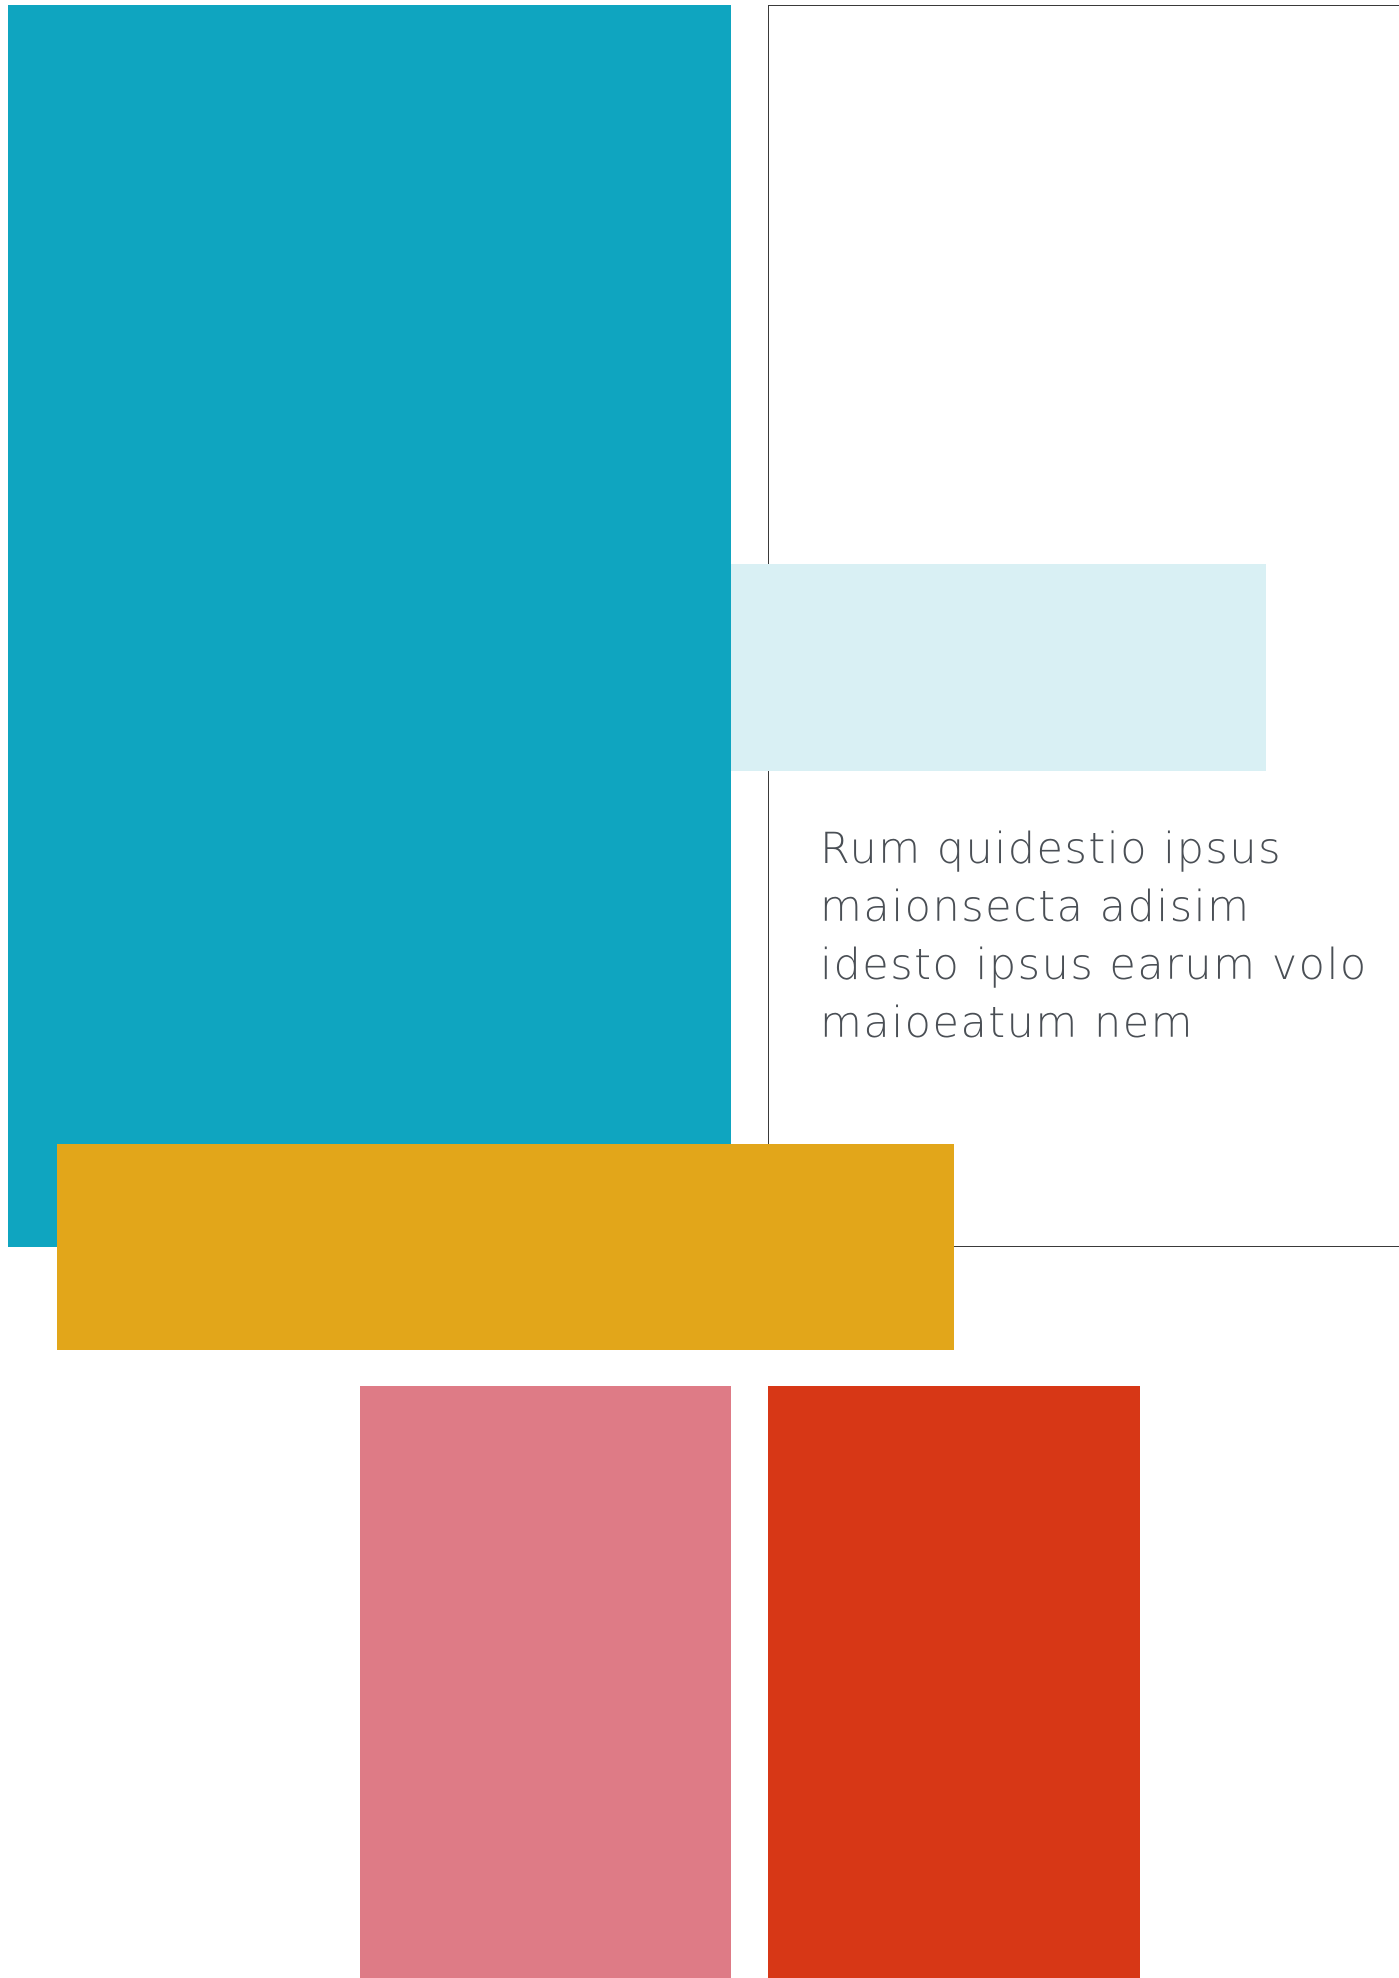 The width and height of the screenshot is (1399, 1978). Describe the element at coordinates (1051, 849) in the screenshot. I see `body-text-line: Rum quidestio ipsus` at that location.